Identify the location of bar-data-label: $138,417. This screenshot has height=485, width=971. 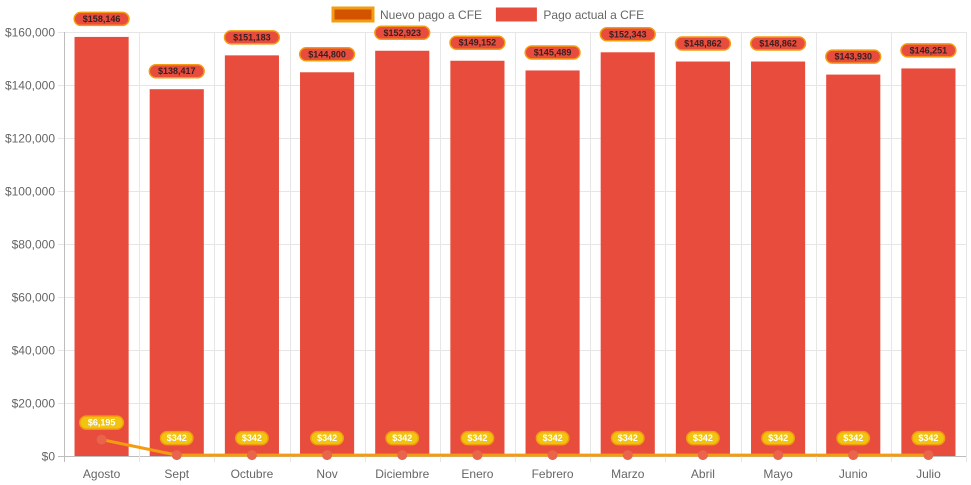
(177, 71).